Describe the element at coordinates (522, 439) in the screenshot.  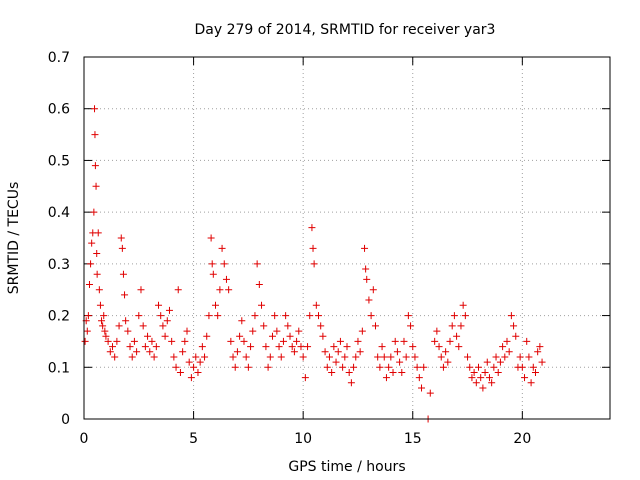
I see `x-tick-label: 20` at that location.